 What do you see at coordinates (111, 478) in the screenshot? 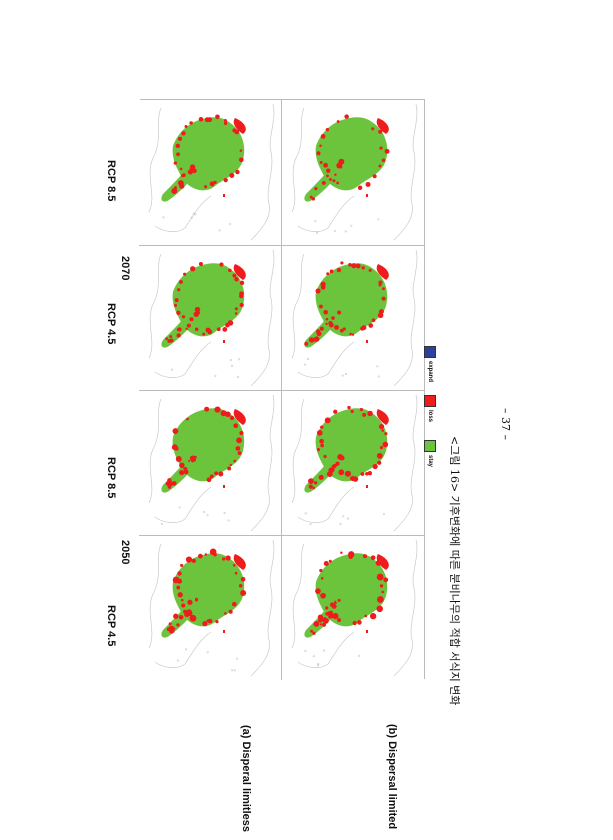
I see `scenario-label: RCP 8.5` at bounding box center [111, 478].